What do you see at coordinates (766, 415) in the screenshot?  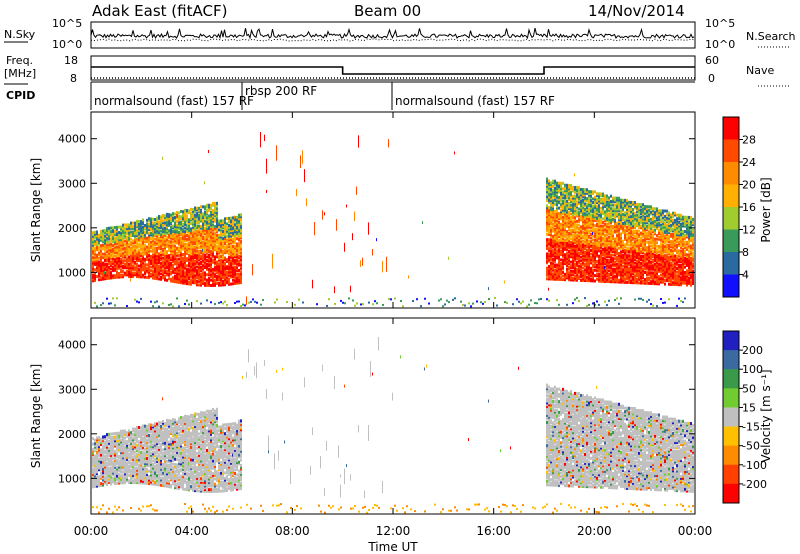 I see `velocity-colorbar-label: Velocity [m s⁻¹]` at bounding box center [766, 415].